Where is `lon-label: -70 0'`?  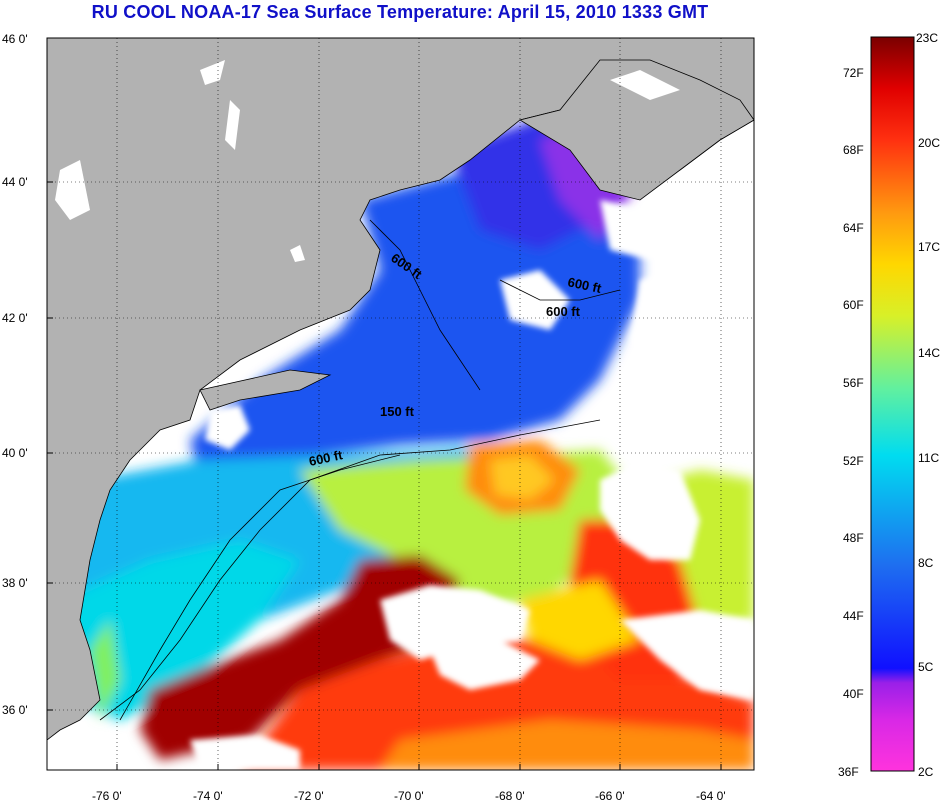
lon-label: -70 0' is located at coordinates (409, 796).